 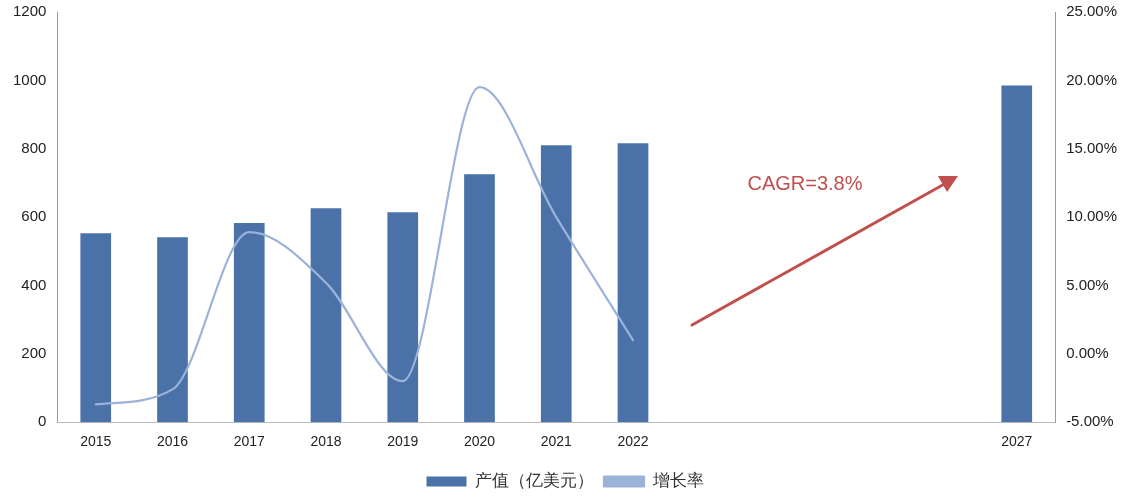 I want to click on x-tick-label: 2027, so click(x=1017, y=441).